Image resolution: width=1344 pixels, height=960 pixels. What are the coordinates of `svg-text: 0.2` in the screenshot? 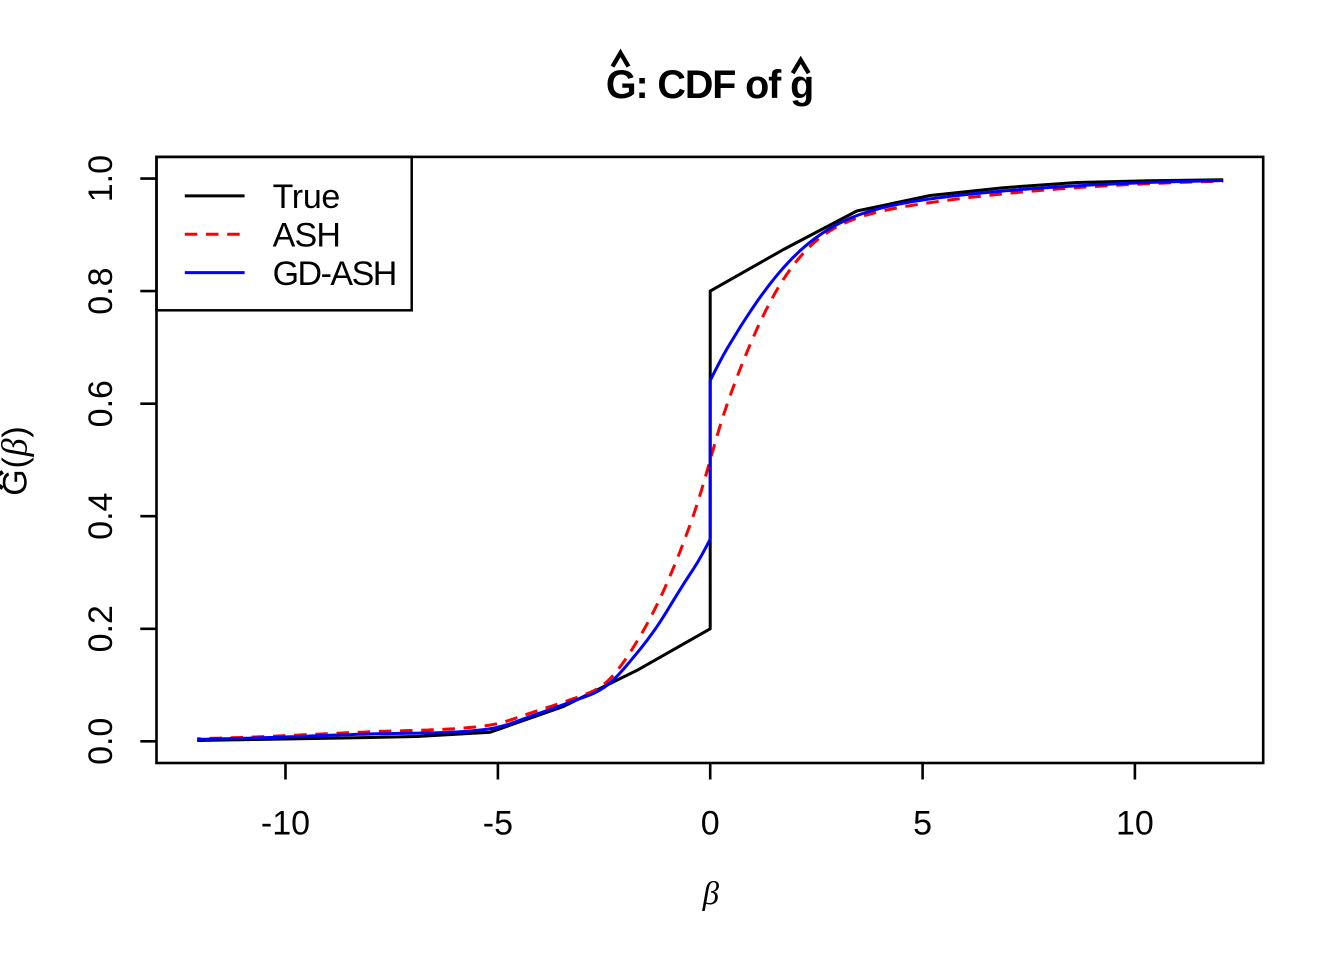 It's located at (101, 628).